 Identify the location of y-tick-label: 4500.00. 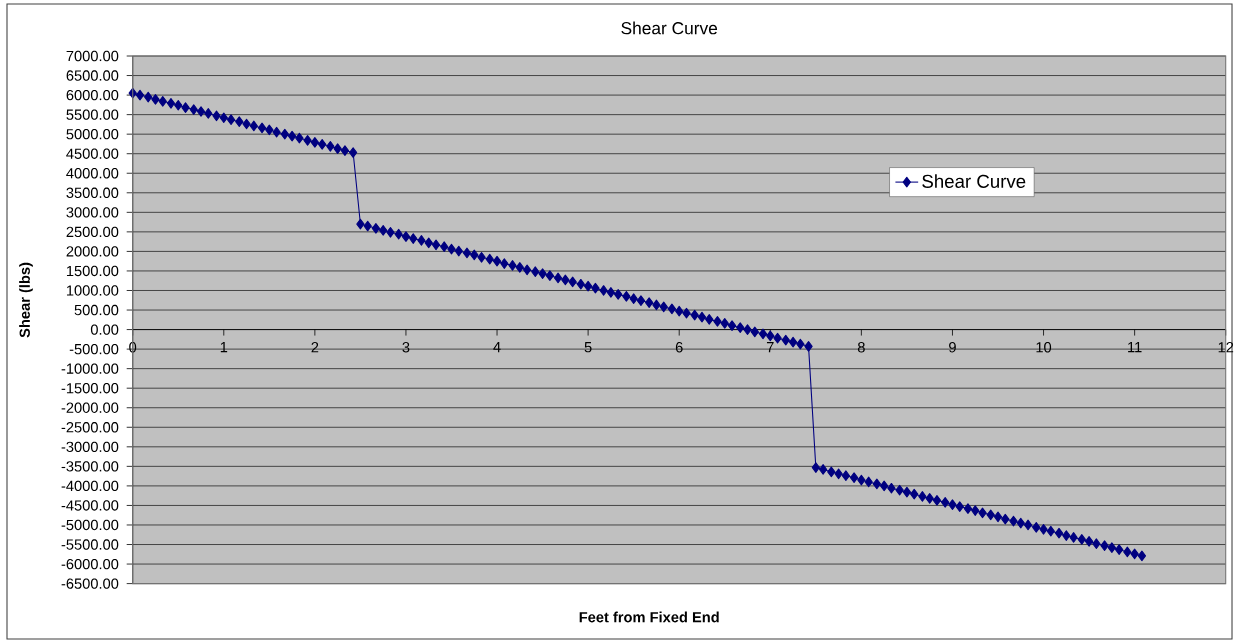
(92, 153).